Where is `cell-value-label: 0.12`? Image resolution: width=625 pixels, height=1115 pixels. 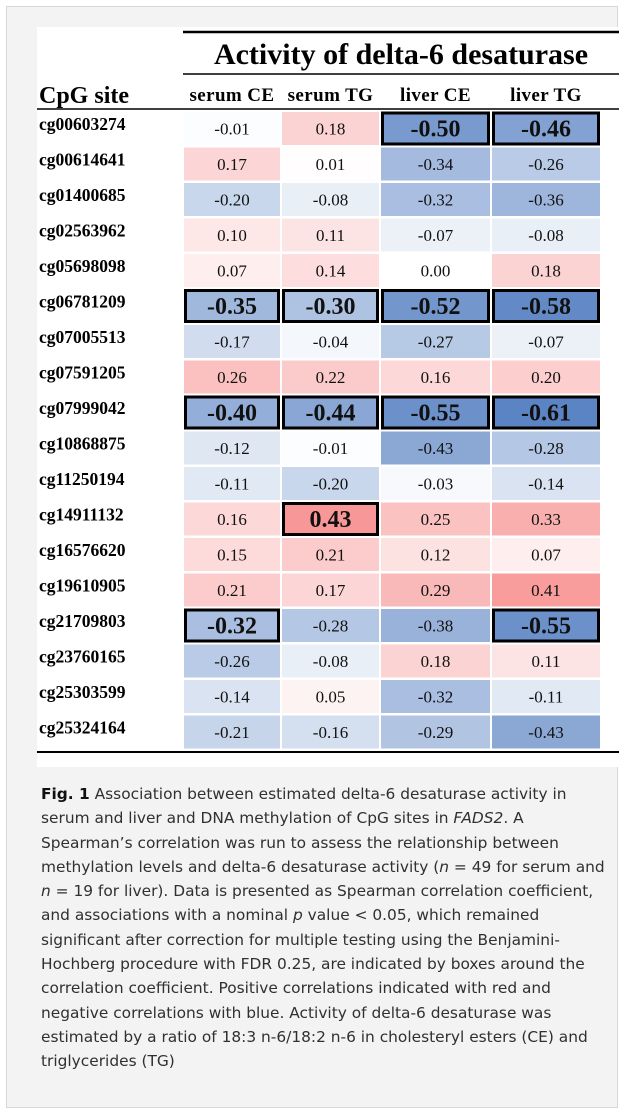
cell-value-label: 0.12 is located at coordinates (436, 555).